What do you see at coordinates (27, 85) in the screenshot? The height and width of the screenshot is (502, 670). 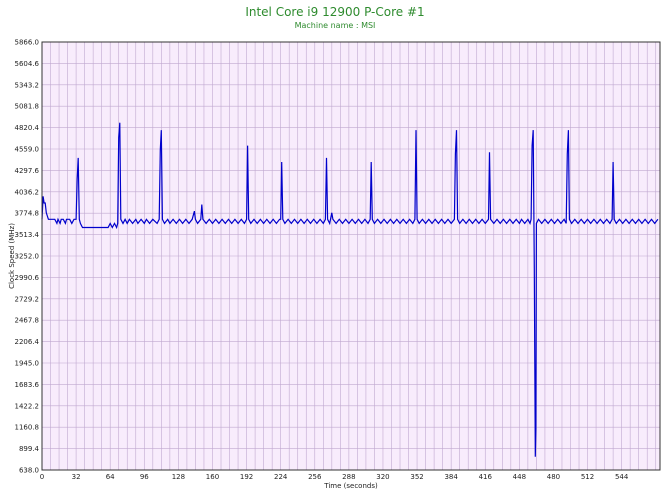 I see `y-tick-label: 5343.2` at bounding box center [27, 85].